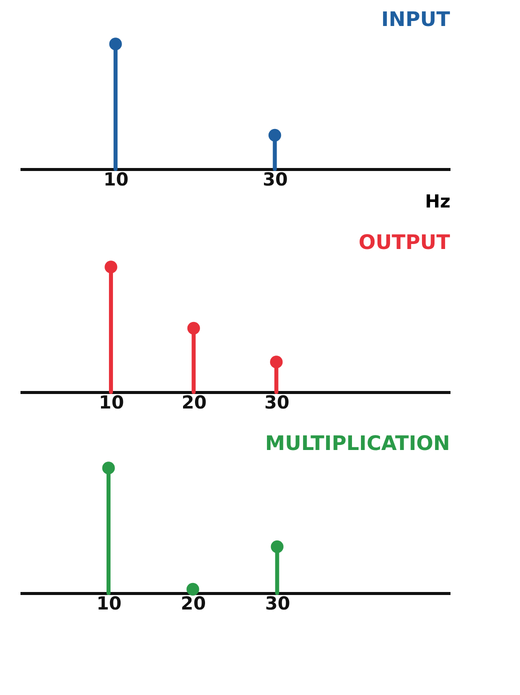  I want to click on chart-title: MULTIPLICATION, so click(357, 443).